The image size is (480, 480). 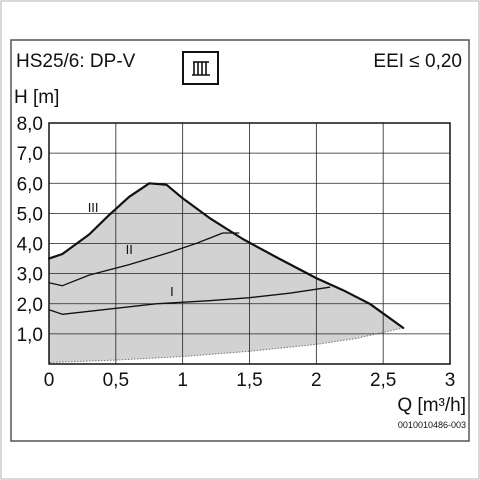 What do you see at coordinates (432, 425) in the screenshot?
I see `image-code: 0010010486-003` at bounding box center [432, 425].